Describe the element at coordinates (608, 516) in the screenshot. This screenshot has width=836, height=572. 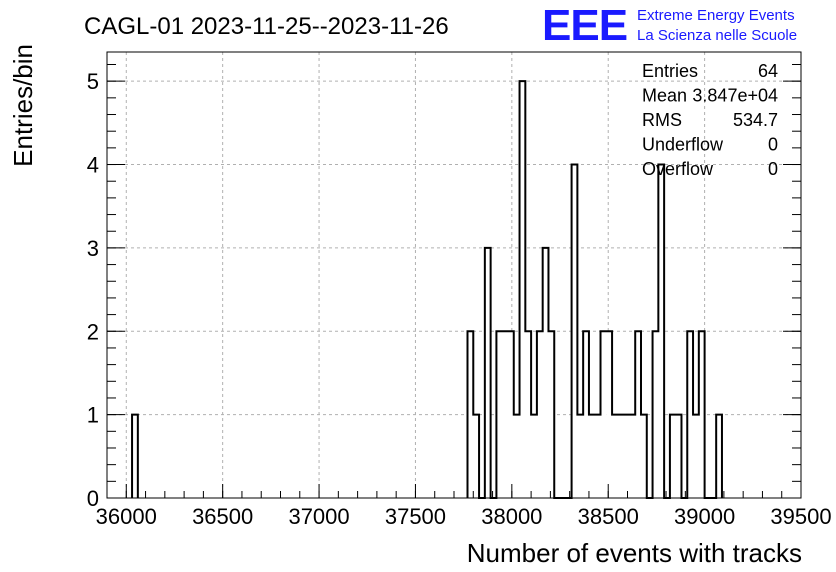
I see `x-tick-label: 38500` at that location.